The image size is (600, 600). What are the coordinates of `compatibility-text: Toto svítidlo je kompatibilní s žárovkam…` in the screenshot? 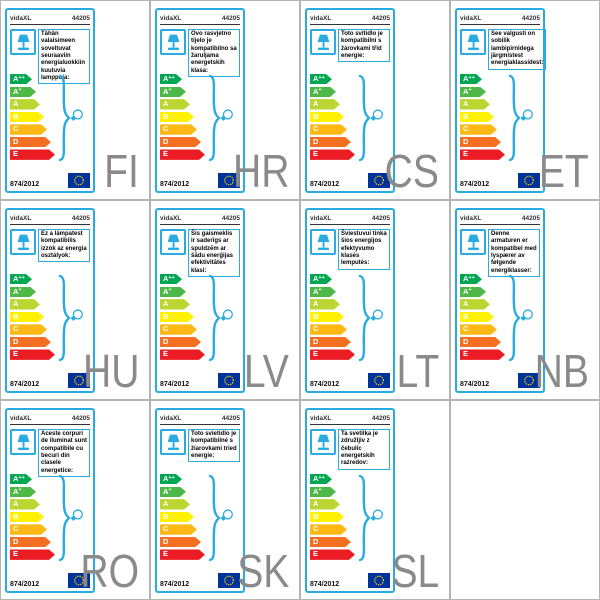 It's located at (364, 46).